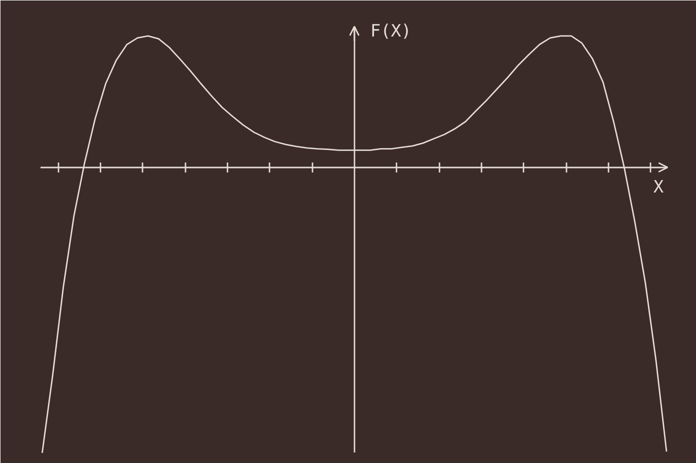 This screenshot has width=696, height=463. What do you see at coordinates (391, 32) in the screenshot?
I see `y-axis-title: F(X)` at bounding box center [391, 32].